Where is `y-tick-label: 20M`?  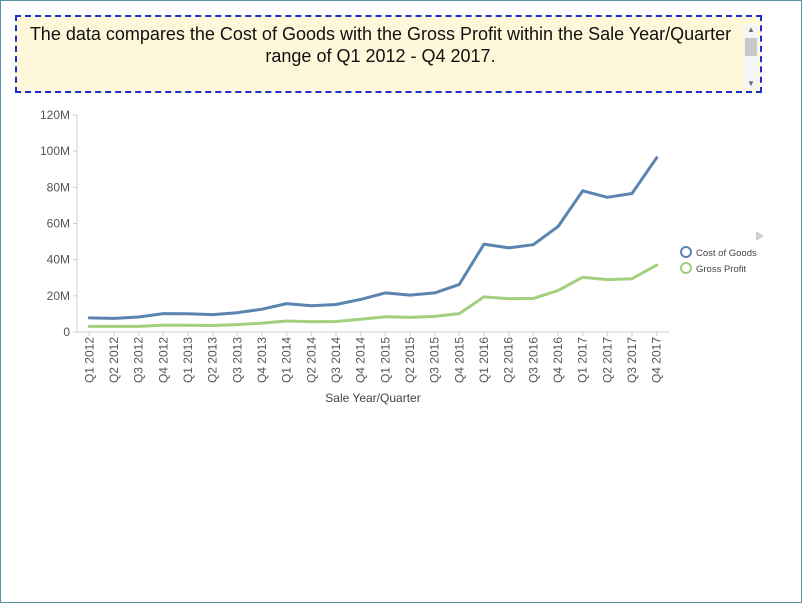 y-tick-label: 20M is located at coordinates (58, 296).